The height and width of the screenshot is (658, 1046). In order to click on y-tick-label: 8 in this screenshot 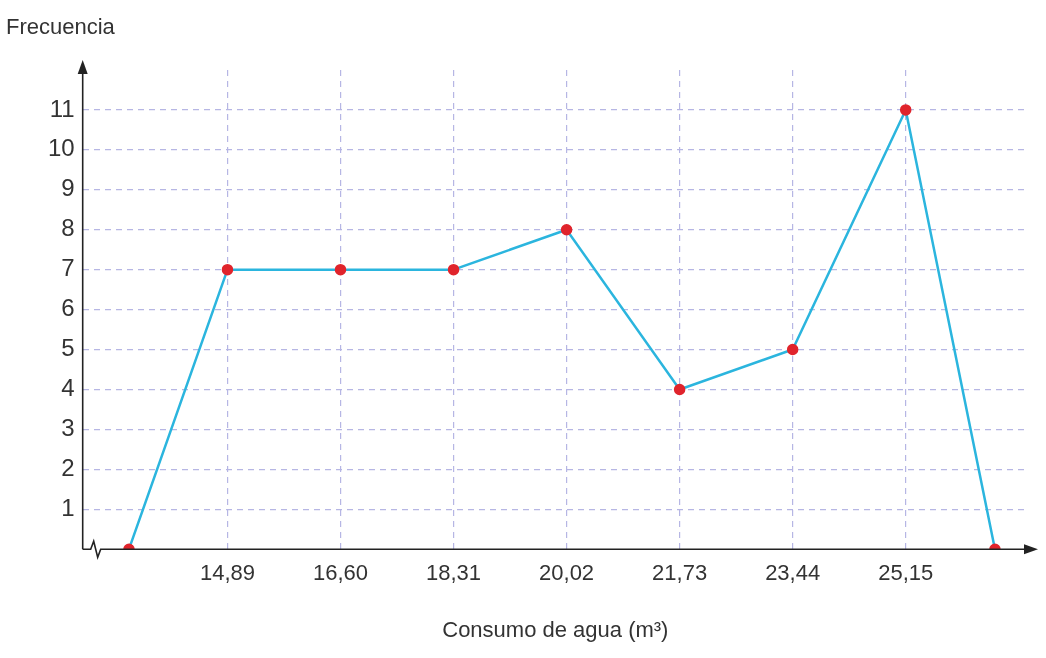, I will do `click(68, 228)`.